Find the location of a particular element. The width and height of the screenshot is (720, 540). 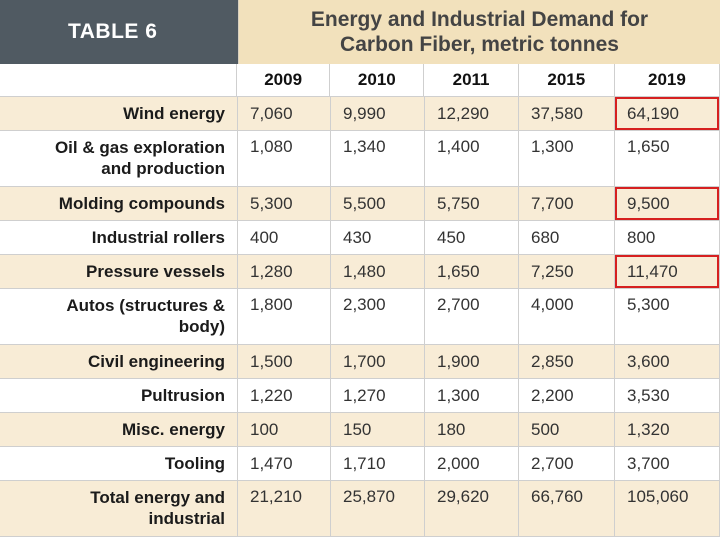

value-cell: 3,700 is located at coordinates (667, 463).